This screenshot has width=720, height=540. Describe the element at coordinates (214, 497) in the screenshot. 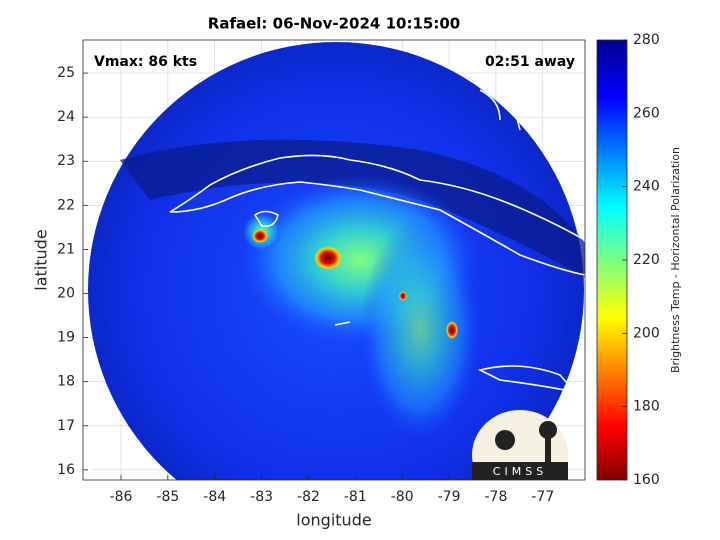

I see `x-tick-label: -84` at that location.